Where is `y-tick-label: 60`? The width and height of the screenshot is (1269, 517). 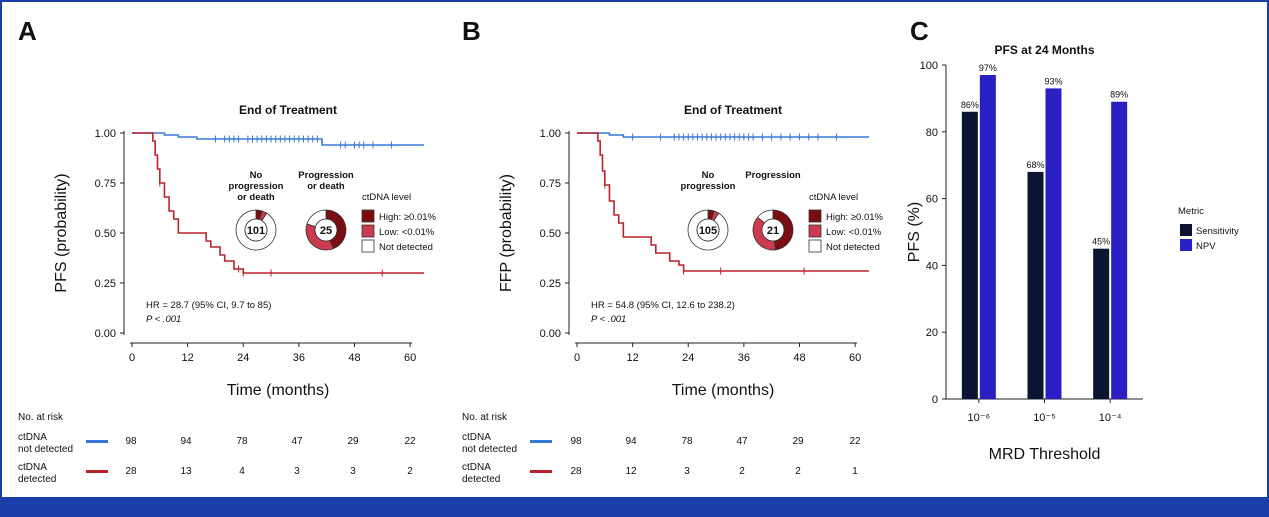
y-tick-label: 60 is located at coordinates (932, 200).